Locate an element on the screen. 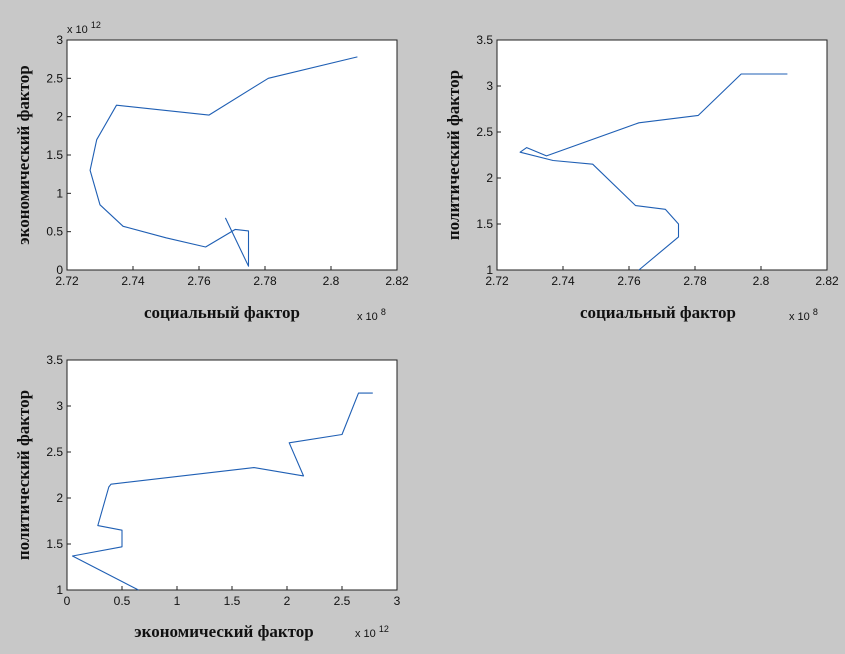  x-tick-label: 2.5 is located at coordinates (342, 601).